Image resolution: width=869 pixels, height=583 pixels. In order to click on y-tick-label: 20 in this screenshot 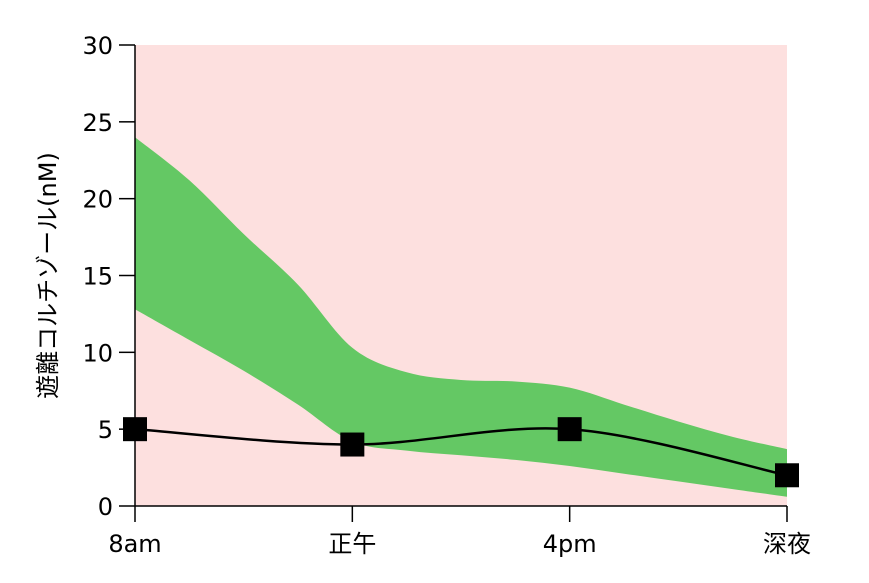, I will do `click(97, 200)`.